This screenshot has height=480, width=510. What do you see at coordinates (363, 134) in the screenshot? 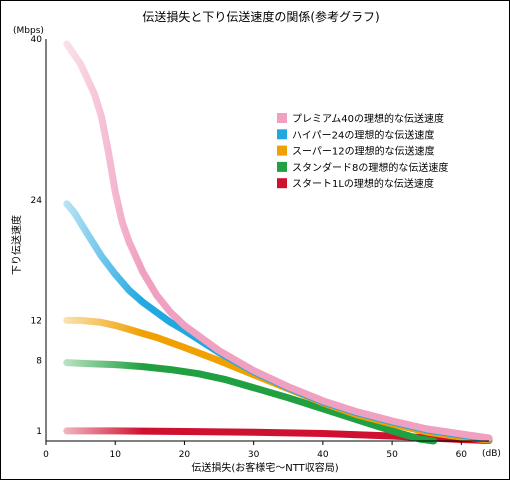
I see `legend-label: ハイパー24の理想的な伝送速度` at bounding box center [363, 134].